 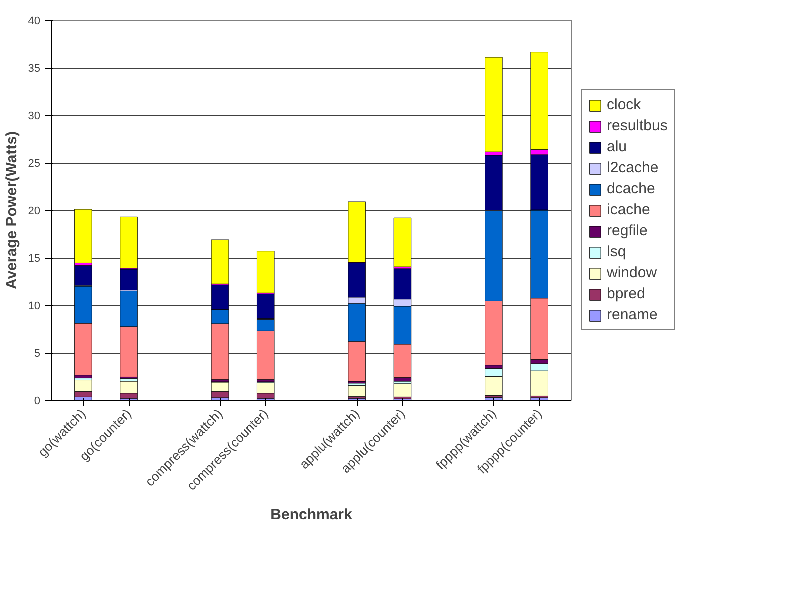 What do you see at coordinates (624, 105) in the screenshot?
I see `legend-label: clock` at bounding box center [624, 105].